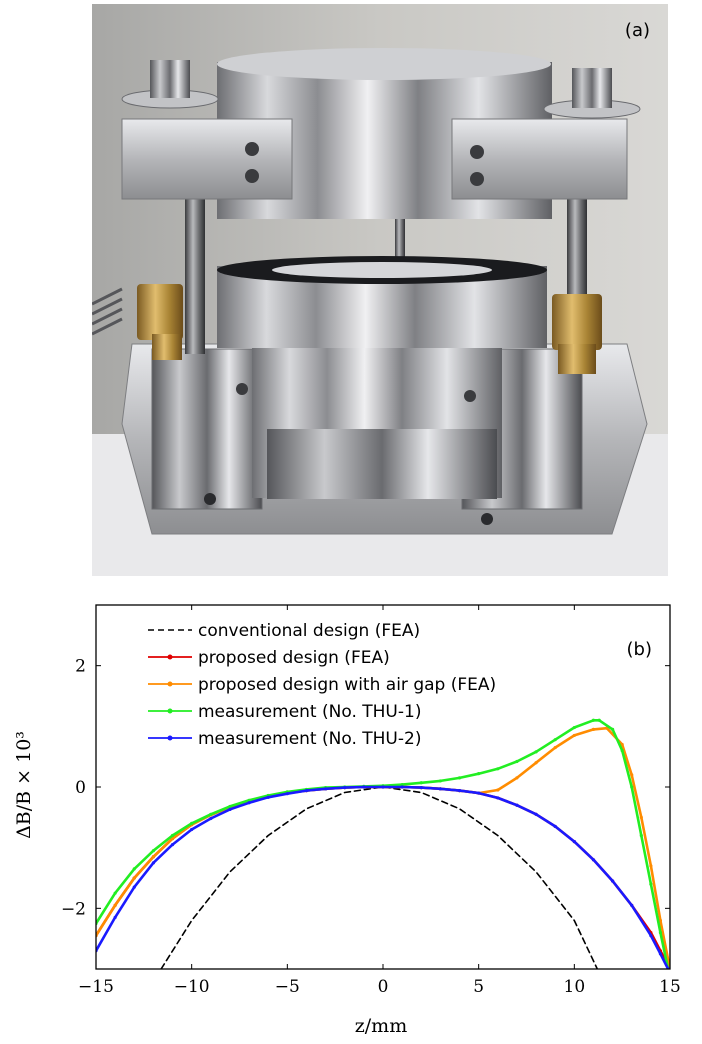 The height and width of the screenshot is (1044, 702). I want to click on x-tick-label: 0, so click(383, 987).